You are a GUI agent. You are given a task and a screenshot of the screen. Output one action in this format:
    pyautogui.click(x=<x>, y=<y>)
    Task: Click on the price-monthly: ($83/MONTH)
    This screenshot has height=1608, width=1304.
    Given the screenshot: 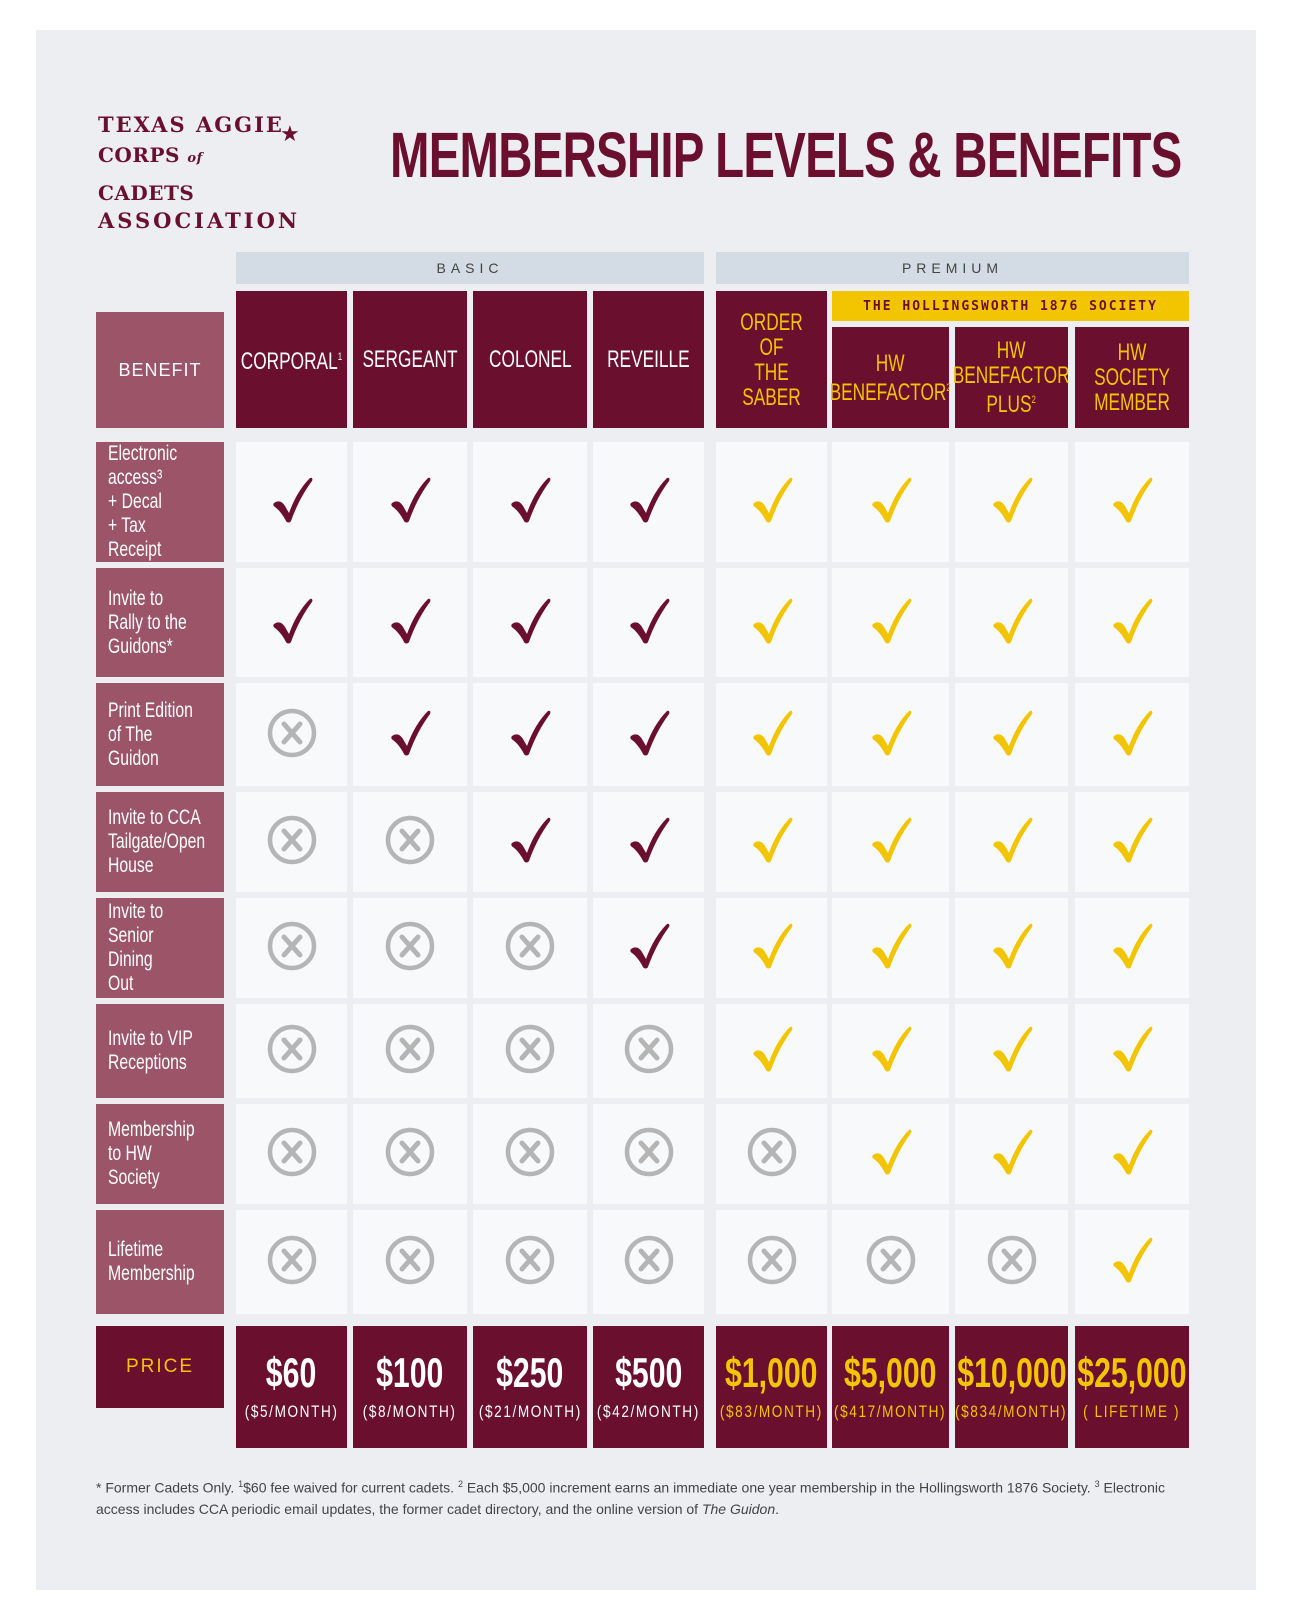 What is the action you would take?
    pyautogui.click(x=772, y=1411)
    